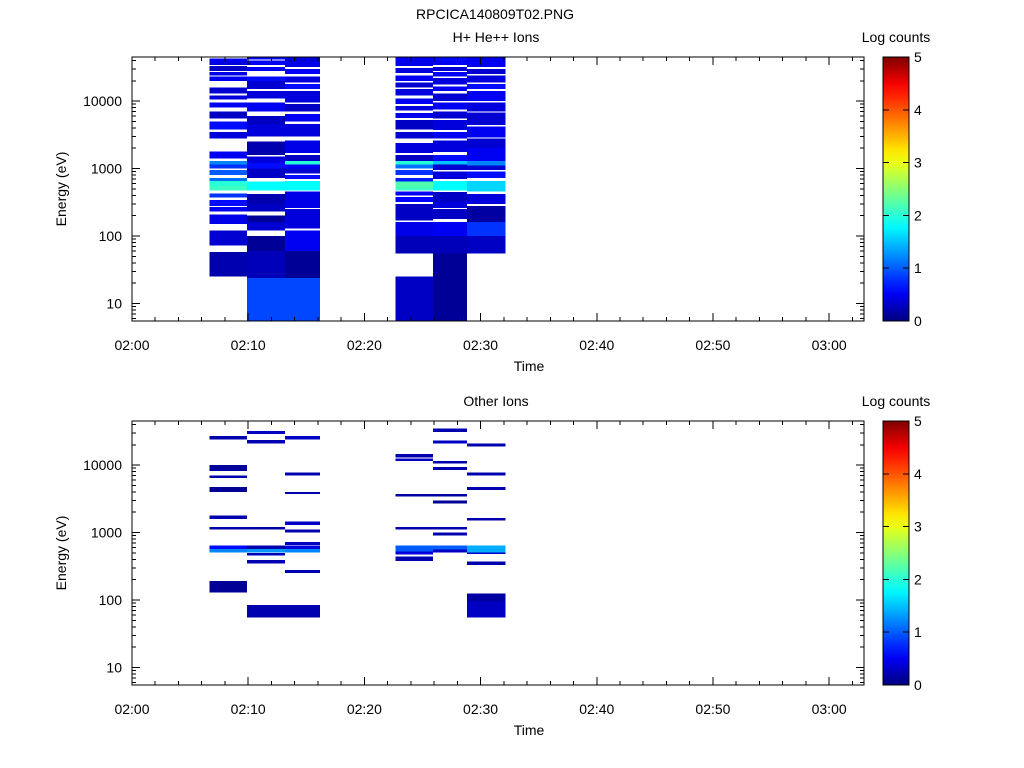  Describe the element at coordinates (357, 523) in the screenshot. I see `heatmap-cells` at that location.